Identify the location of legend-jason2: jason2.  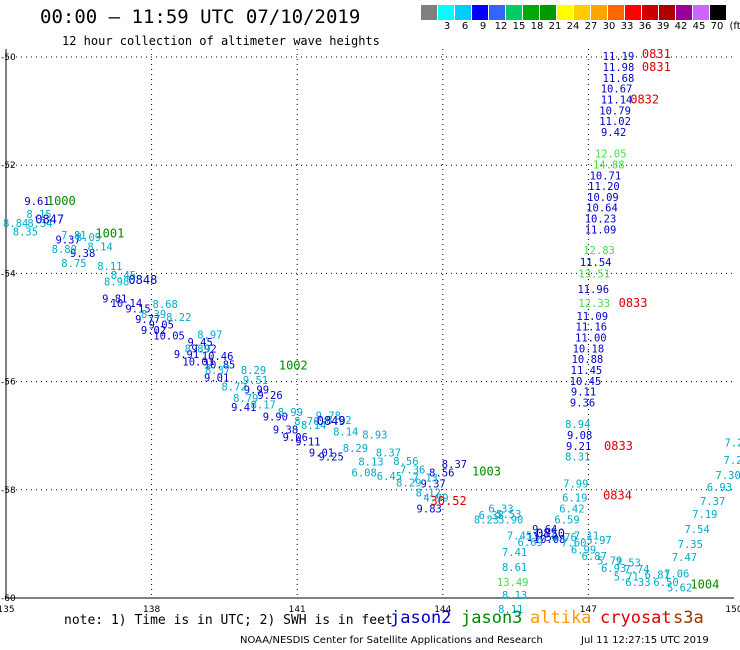
(421, 618).